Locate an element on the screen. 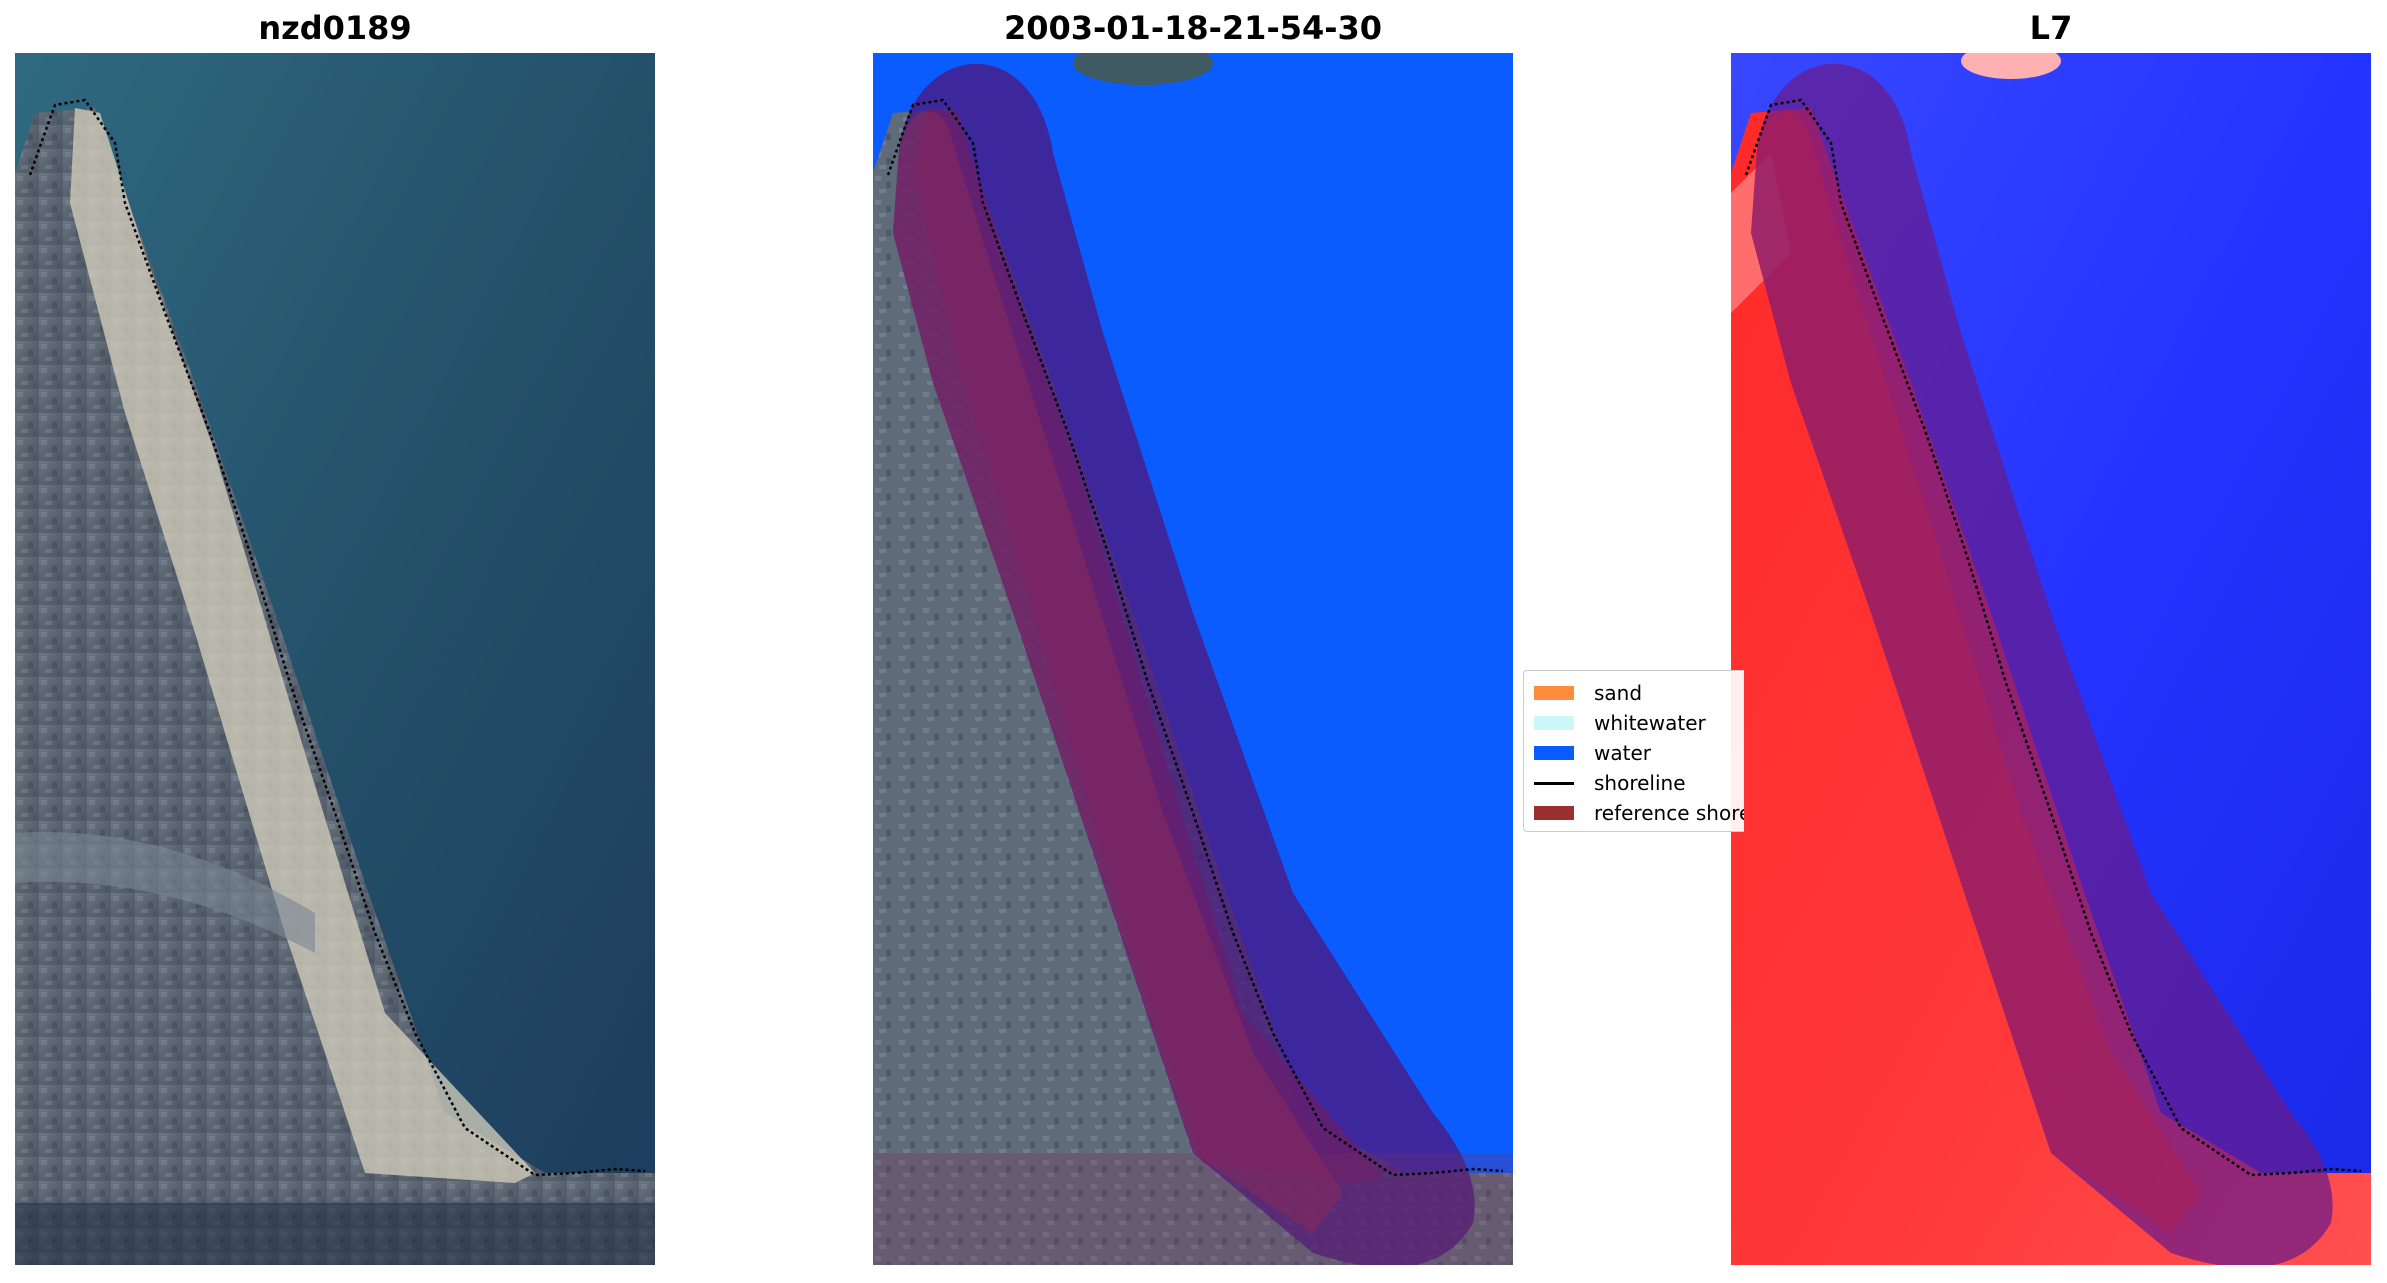 This screenshot has width=2387, height=1283. panel-title-classification: 2003-01-18-21-54-30 is located at coordinates (1193, 28).